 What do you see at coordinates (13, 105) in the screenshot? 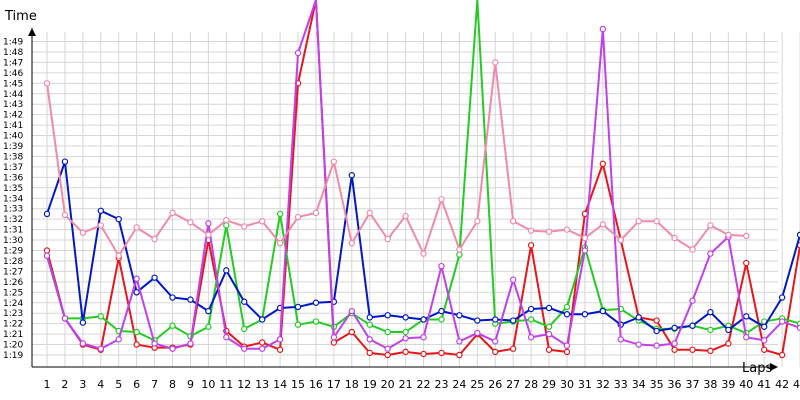
I see `y-tick-label: 1:43` at bounding box center [13, 105].